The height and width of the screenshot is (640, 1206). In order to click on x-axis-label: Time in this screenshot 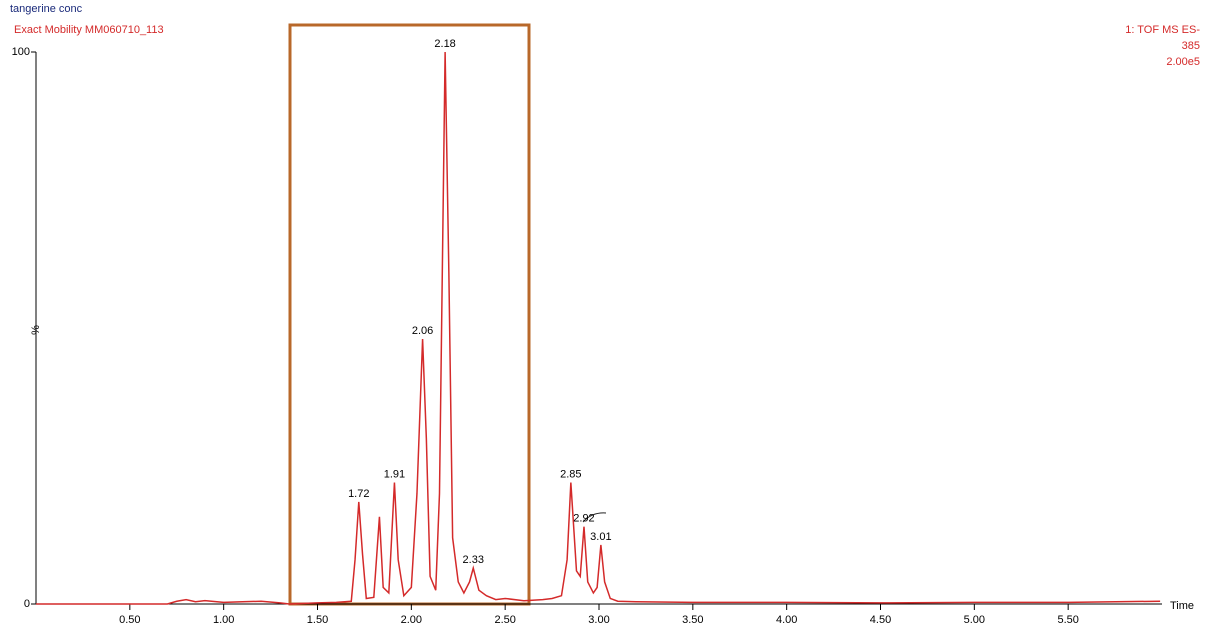, I will do `click(1182, 606)`.